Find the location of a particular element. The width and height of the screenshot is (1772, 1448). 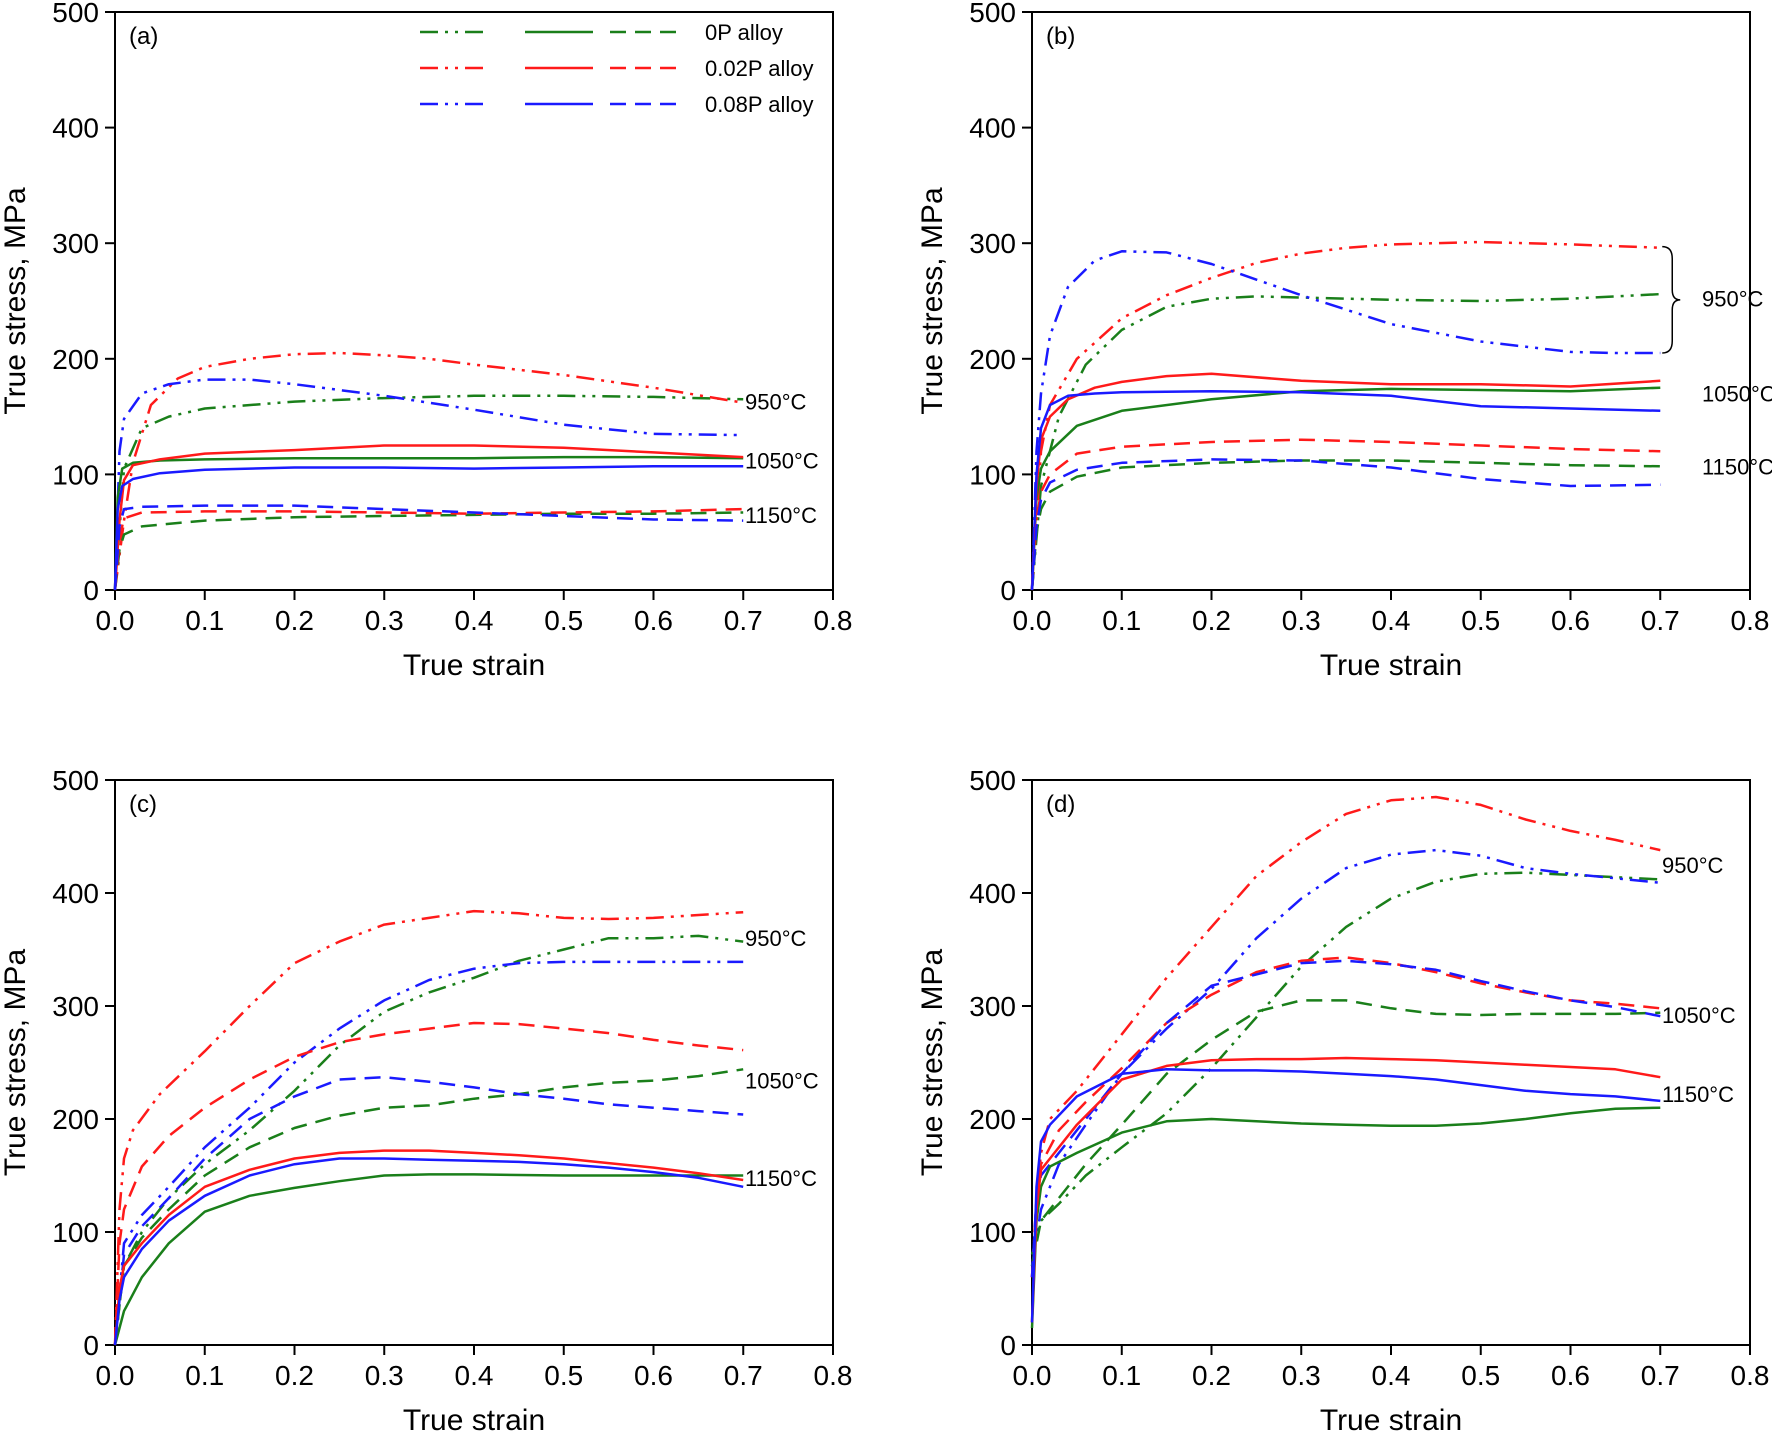

panel-label: (c) is located at coordinates (143, 804).